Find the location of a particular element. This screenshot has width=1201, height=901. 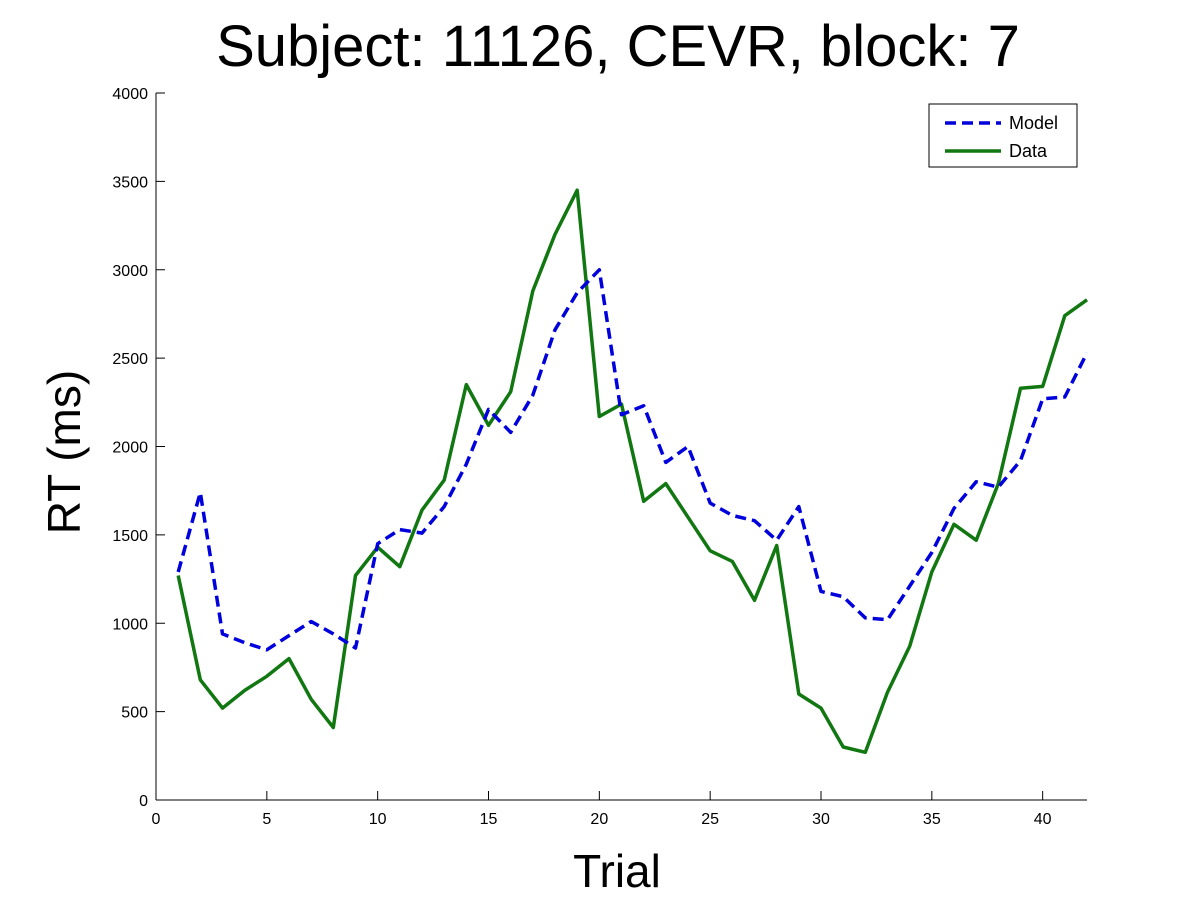

legend-label-model: Model is located at coordinates (1033, 123).